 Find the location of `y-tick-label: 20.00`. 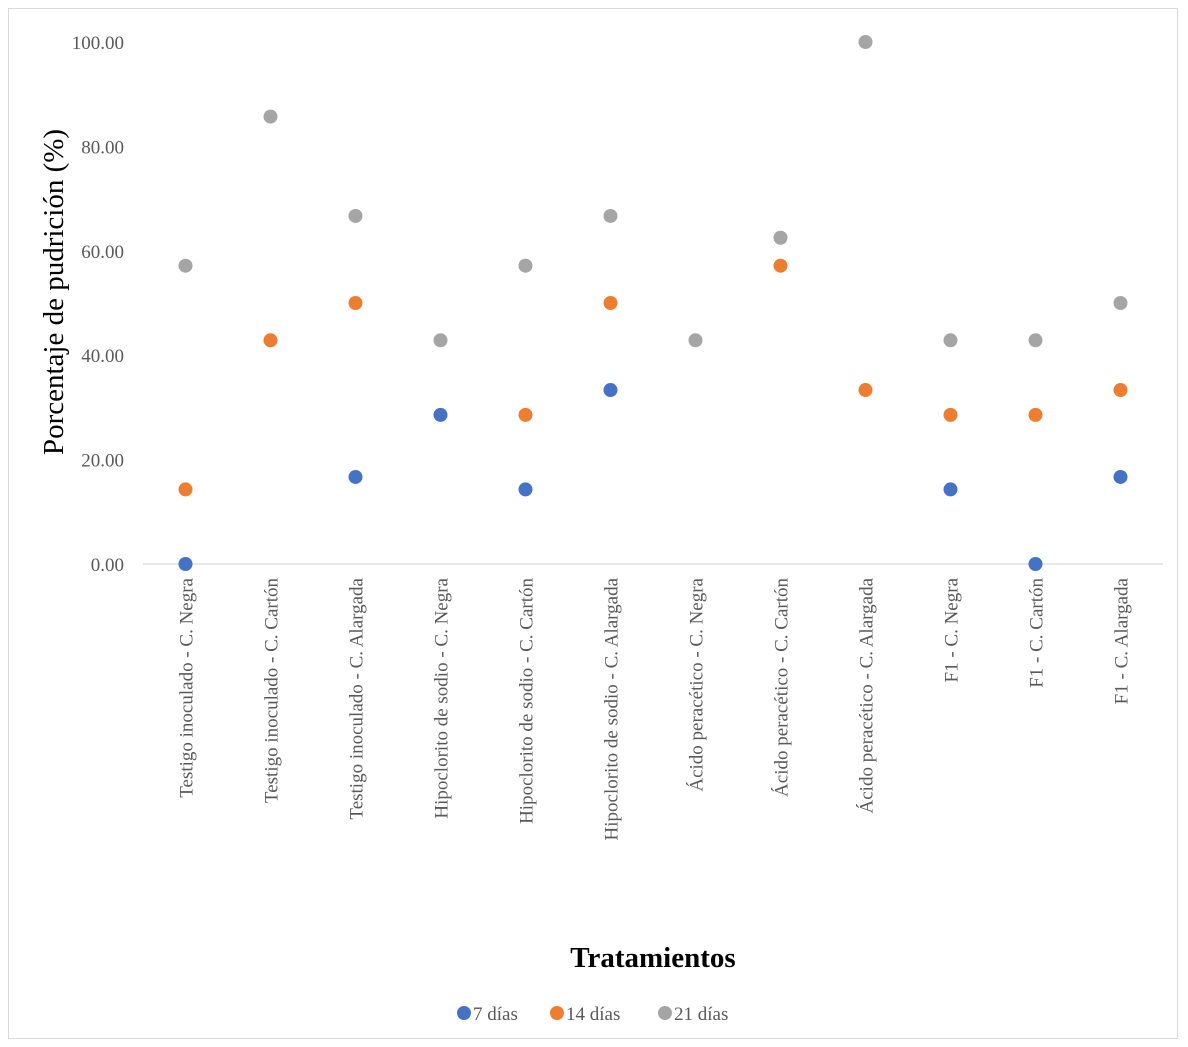

y-tick-label: 20.00 is located at coordinates (102, 461).